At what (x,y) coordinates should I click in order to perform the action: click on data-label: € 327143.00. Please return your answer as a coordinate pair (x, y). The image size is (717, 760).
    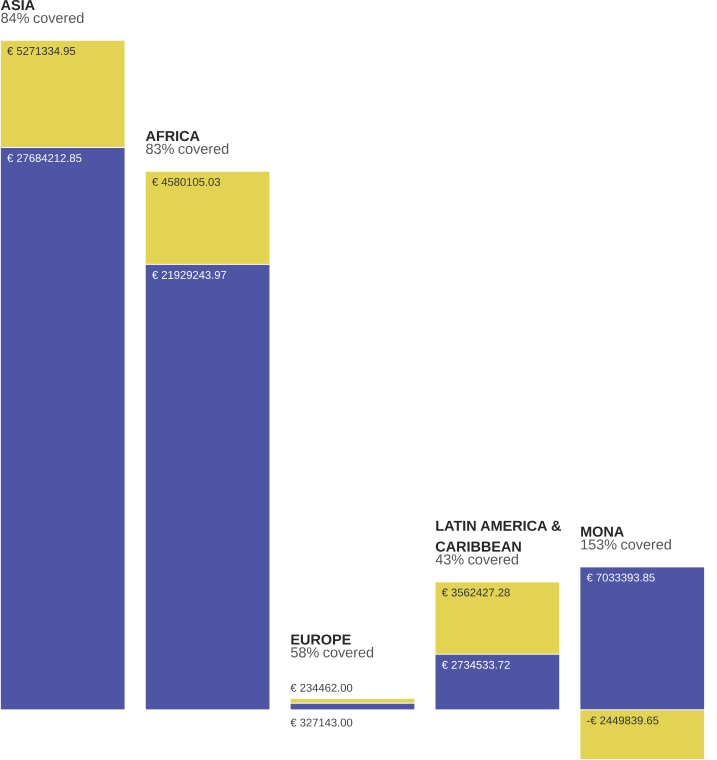
    Looking at the image, I should click on (321, 722).